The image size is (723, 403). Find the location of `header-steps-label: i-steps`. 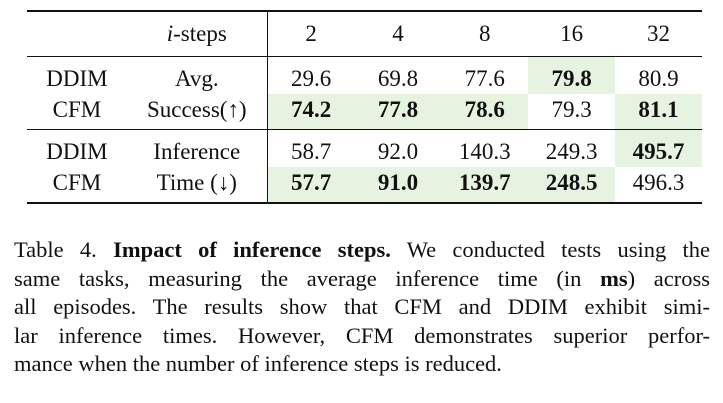

header-steps-label: i-steps is located at coordinates (197, 33).